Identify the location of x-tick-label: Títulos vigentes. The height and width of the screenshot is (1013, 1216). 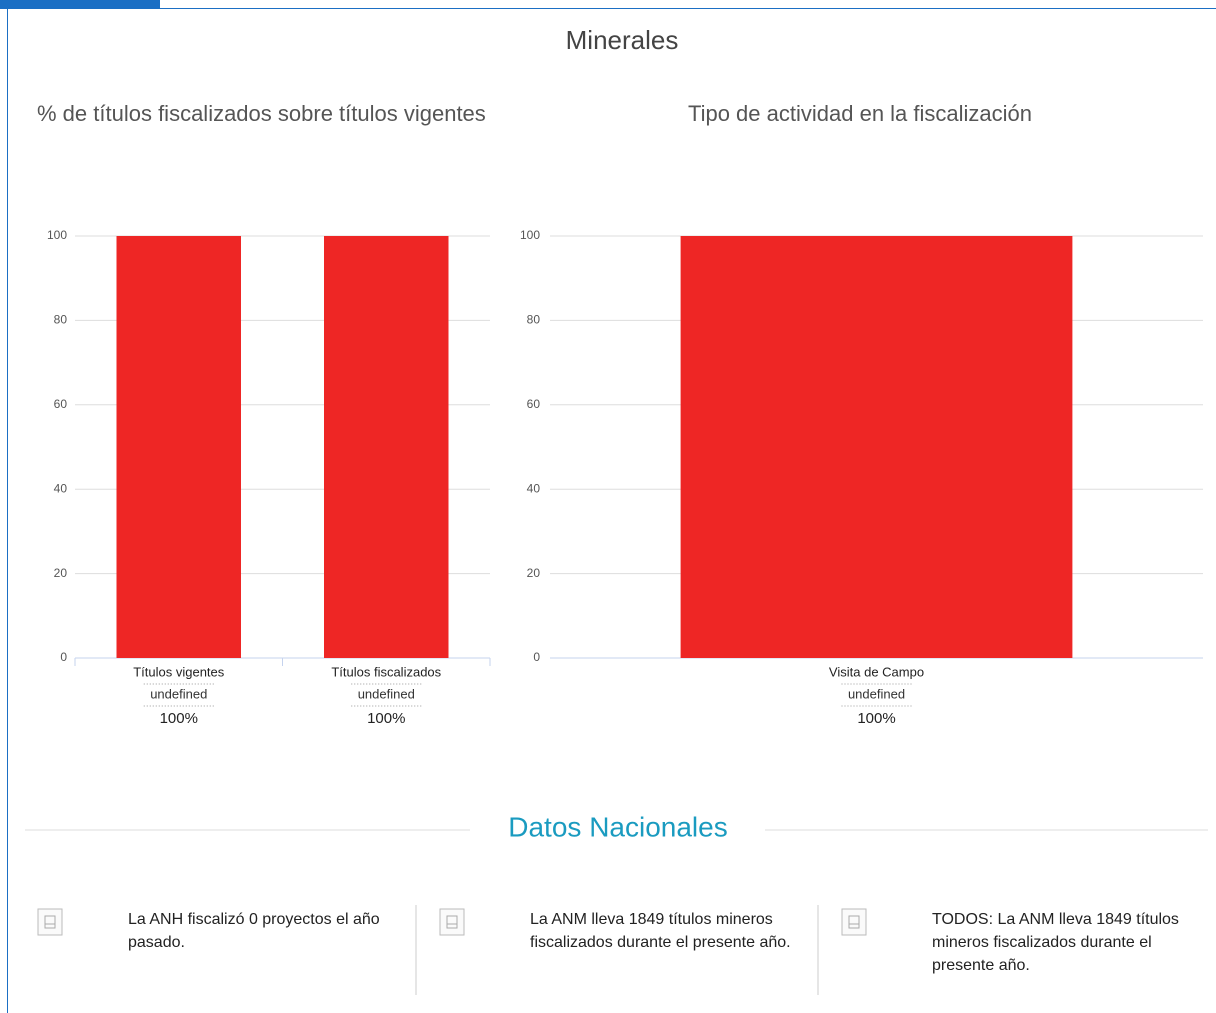
(179, 671).